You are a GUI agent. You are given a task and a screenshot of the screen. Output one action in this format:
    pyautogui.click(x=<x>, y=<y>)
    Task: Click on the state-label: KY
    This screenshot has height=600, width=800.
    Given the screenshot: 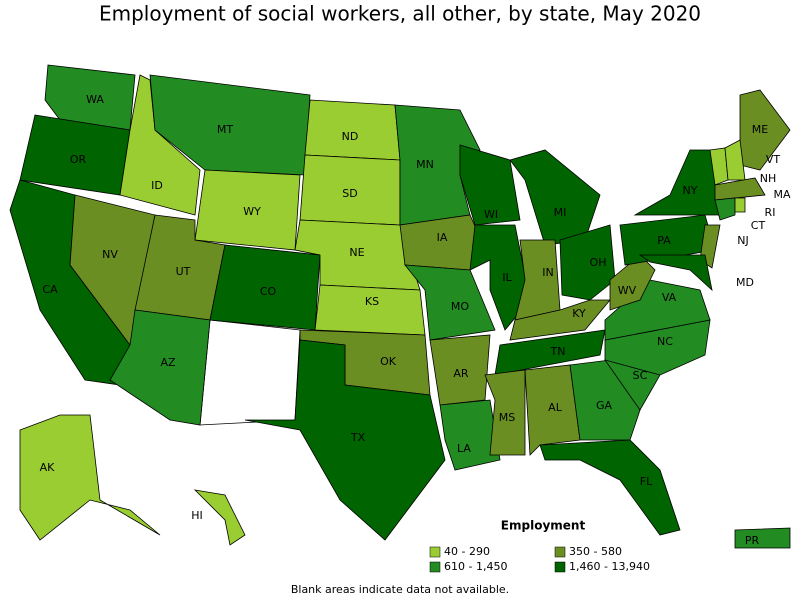 What is the action you would take?
    pyautogui.click(x=579, y=313)
    